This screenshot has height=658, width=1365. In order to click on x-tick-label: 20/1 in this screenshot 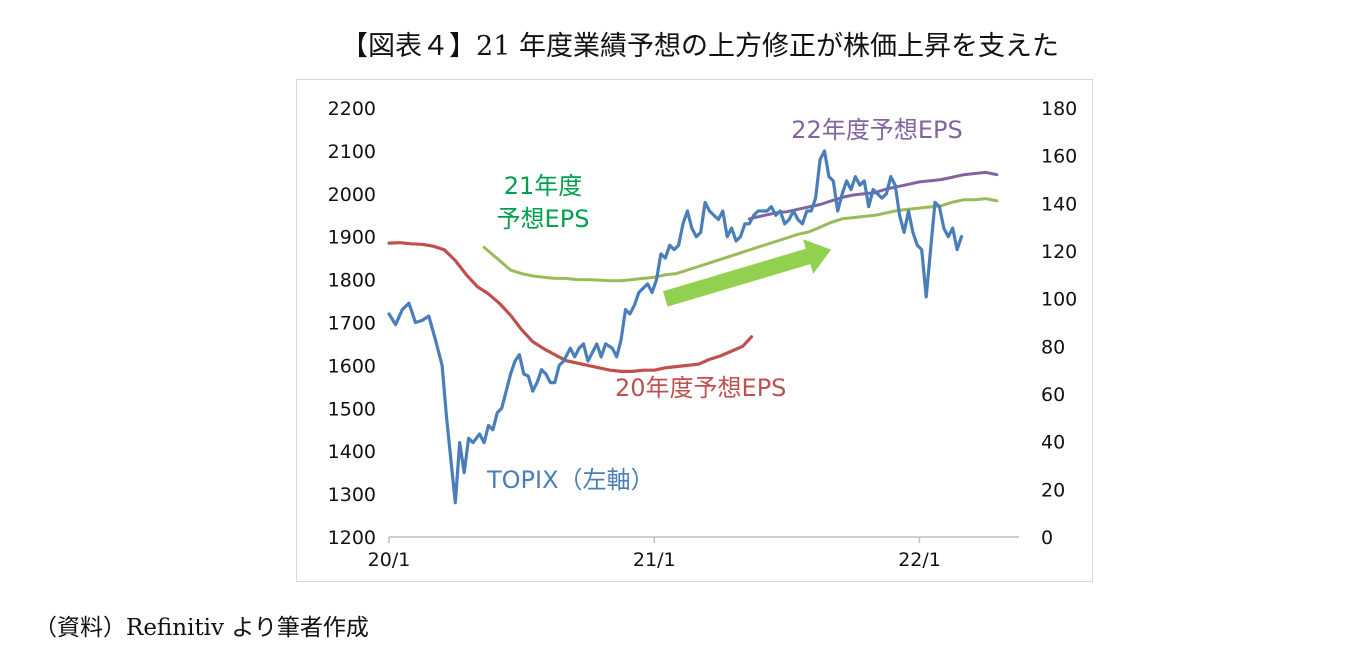, I will do `click(389, 560)`.